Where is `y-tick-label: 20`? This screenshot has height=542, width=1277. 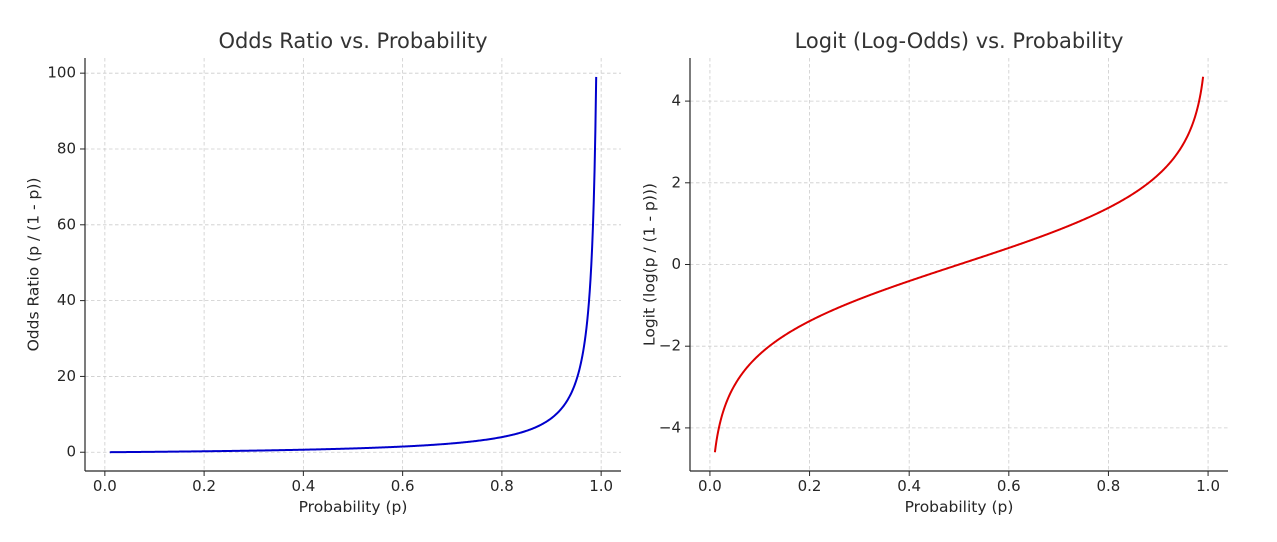
y-tick-label: 20 is located at coordinates (66, 376).